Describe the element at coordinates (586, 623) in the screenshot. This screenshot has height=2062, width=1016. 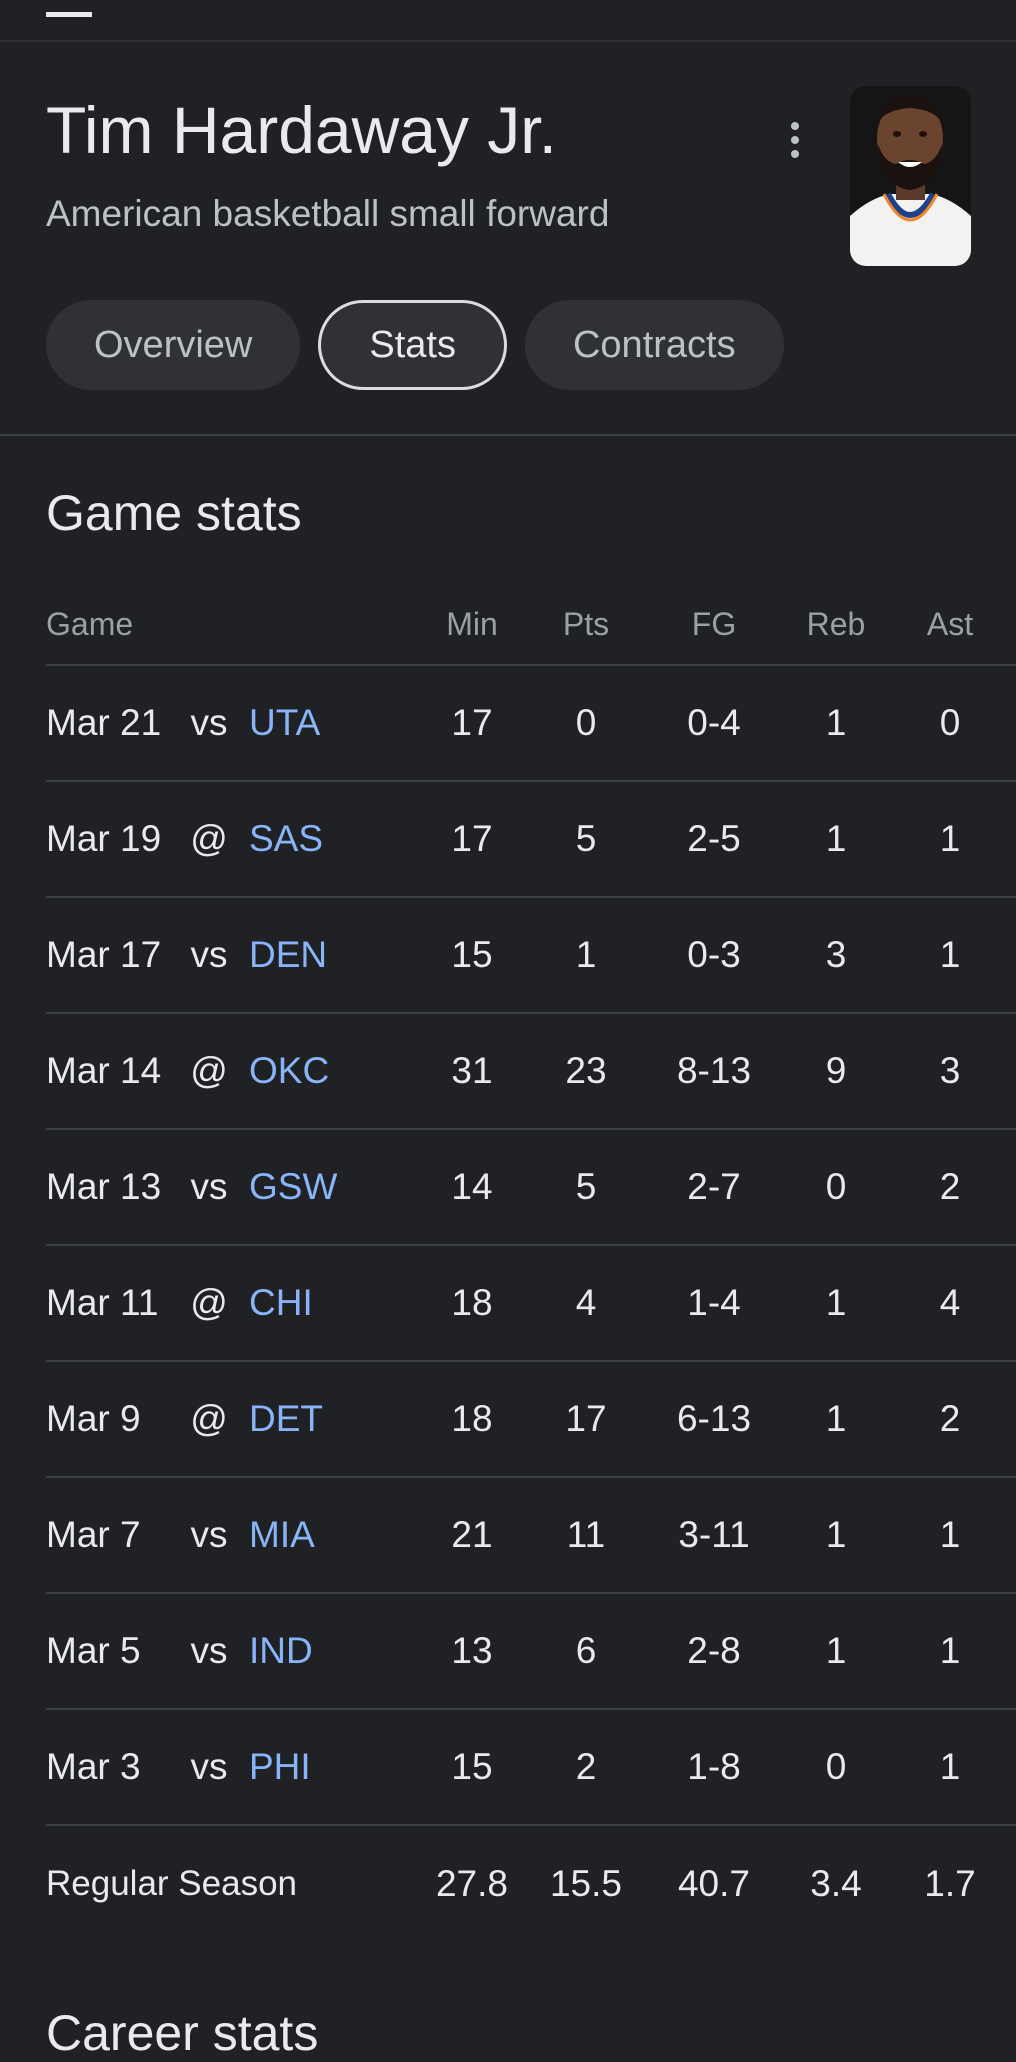
I see `header-pts: Pts` at that location.